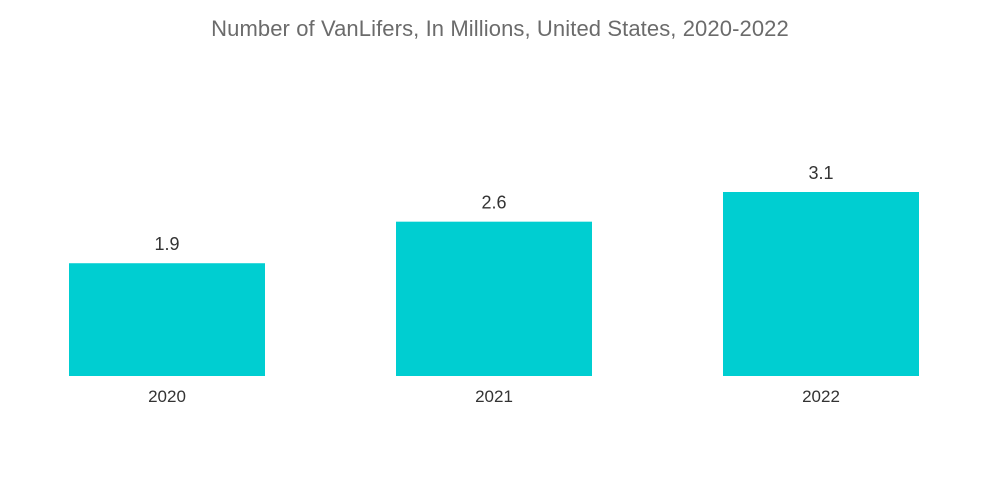  What do you see at coordinates (167, 396) in the screenshot?
I see `x-tick-2020: 2020` at bounding box center [167, 396].